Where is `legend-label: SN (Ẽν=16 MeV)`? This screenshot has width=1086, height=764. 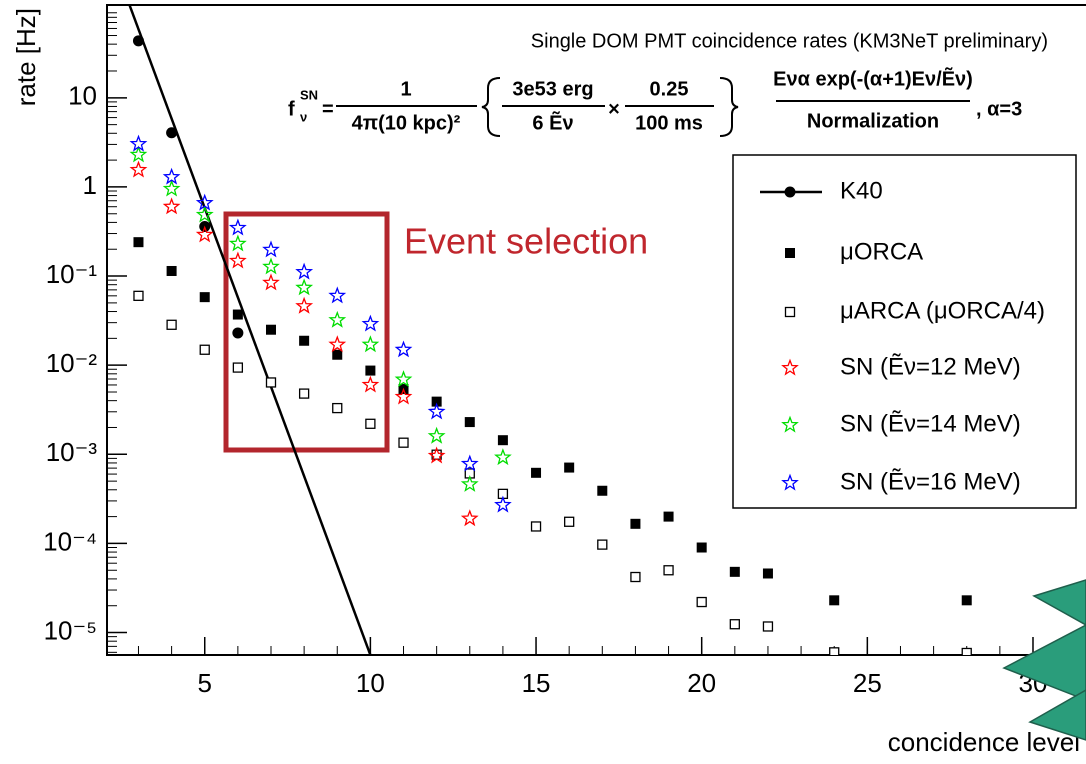
legend-label: SN (Ẽν=16 MeV) is located at coordinates (930, 481).